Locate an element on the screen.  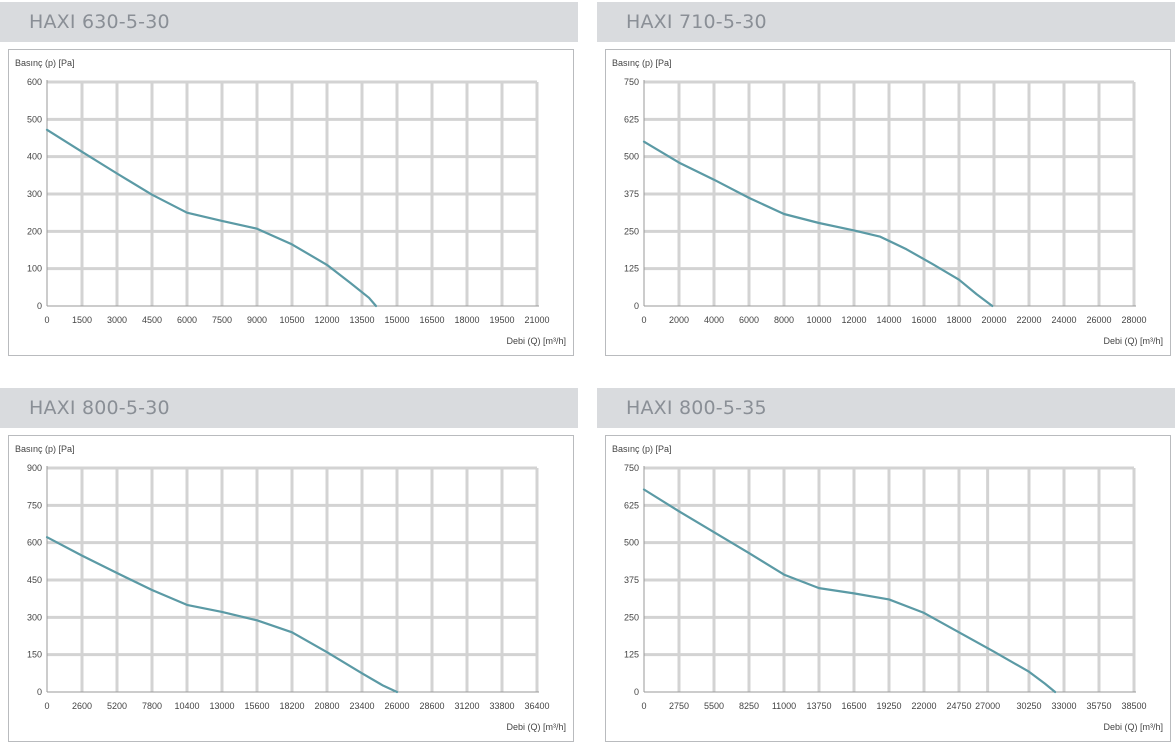
x-tick-label: 10000 is located at coordinates (818, 320).